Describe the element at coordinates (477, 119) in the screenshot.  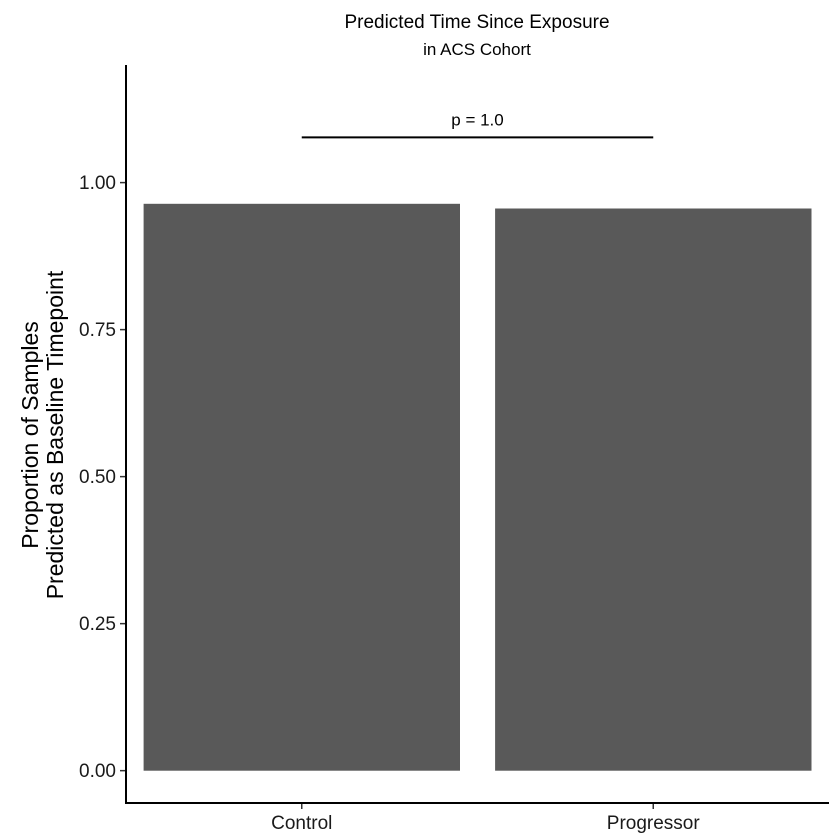
I see `p-value-label: p = 1.0` at that location.